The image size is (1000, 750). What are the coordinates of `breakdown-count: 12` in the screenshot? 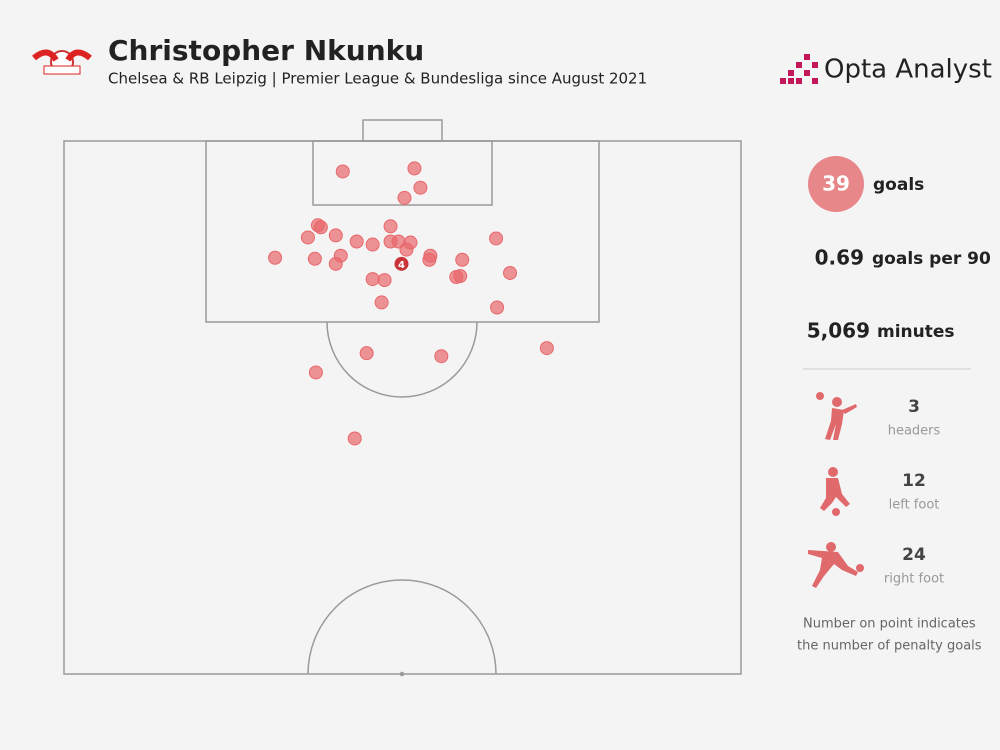 It's located at (914, 481).